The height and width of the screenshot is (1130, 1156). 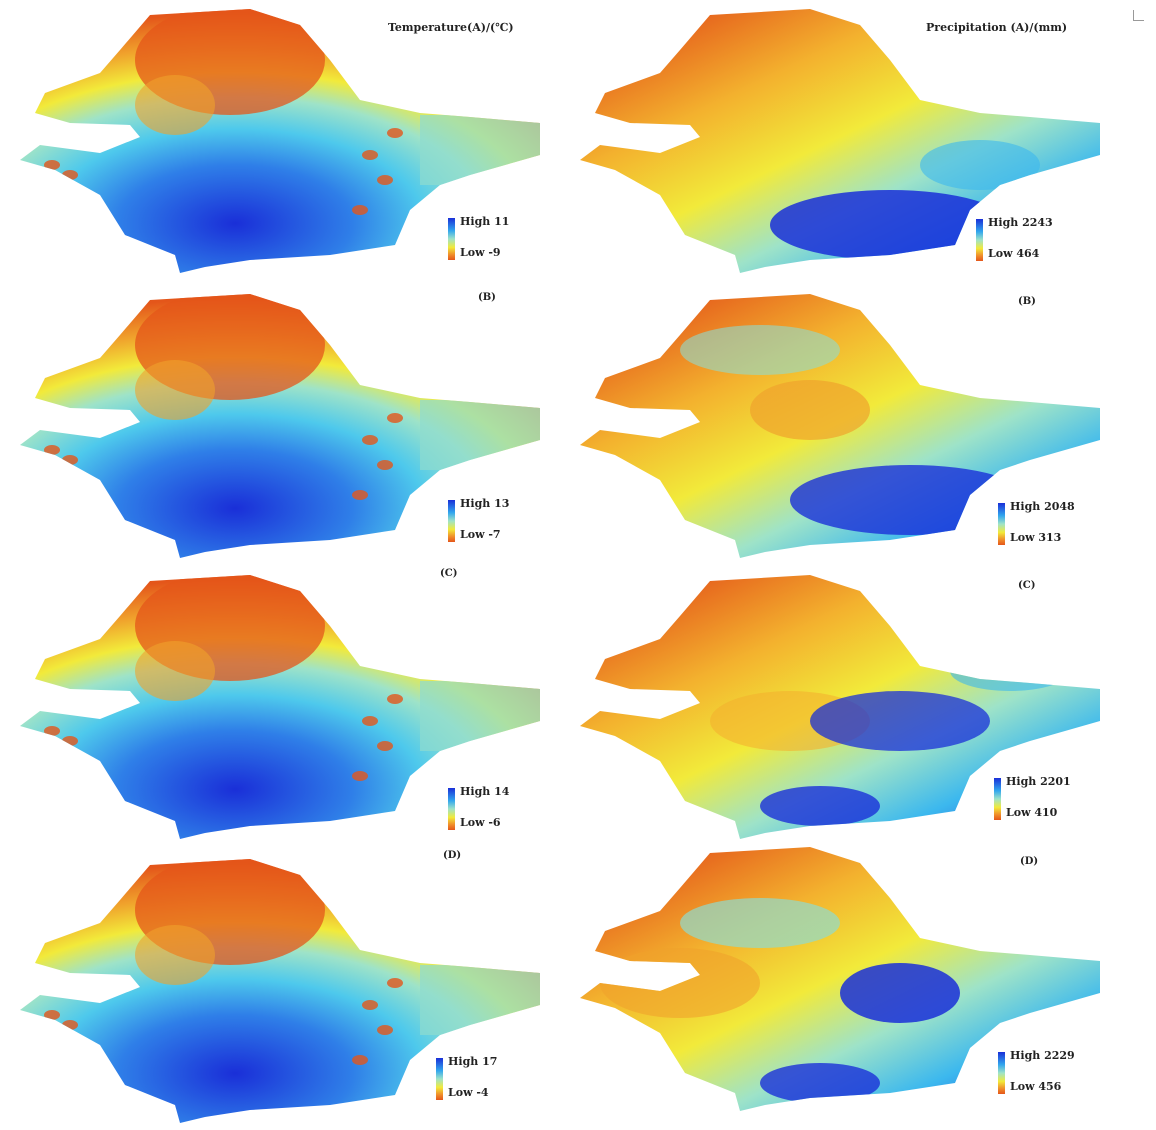 What do you see at coordinates (480, 822) in the screenshot?
I see `legend-low-label: Low -6` at bounding box center [480, 822].